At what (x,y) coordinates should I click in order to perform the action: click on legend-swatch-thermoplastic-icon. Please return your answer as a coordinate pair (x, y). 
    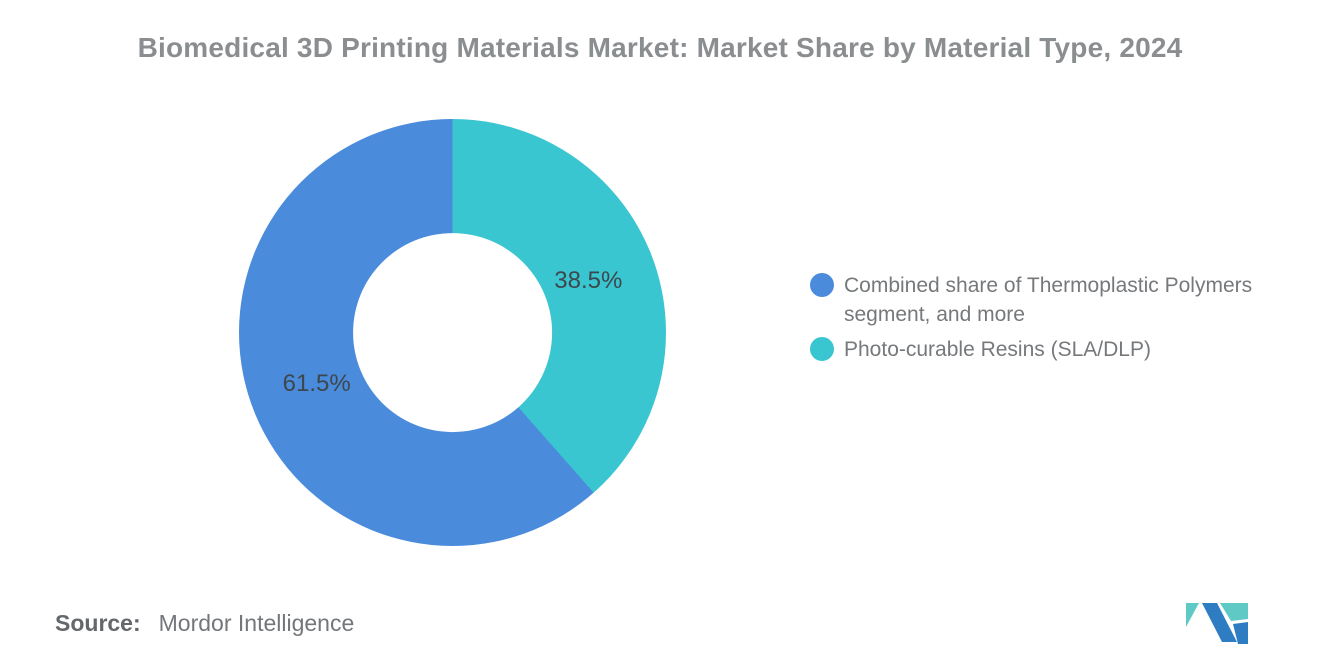
    Looking at the image, I should click on (822, 285).